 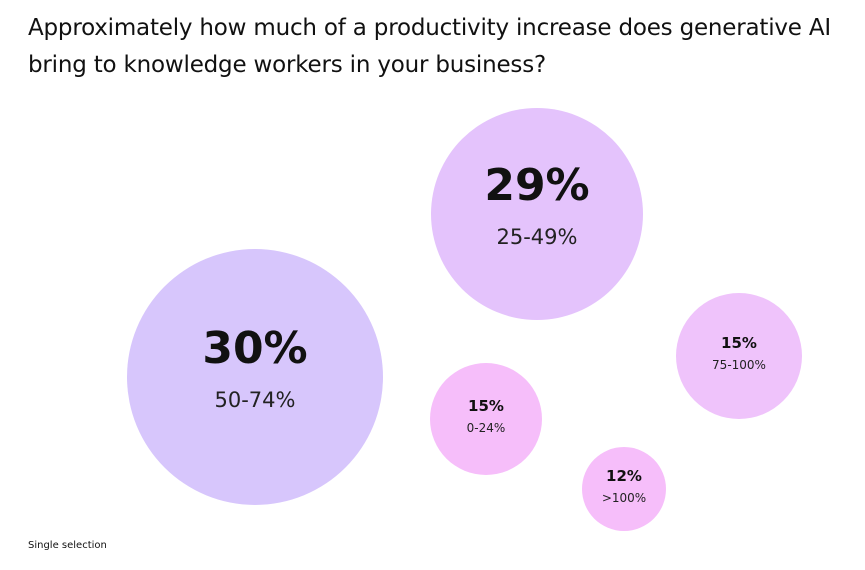 I want to click on bubble-category-label: 50-74%, so click(x=255, y=400).